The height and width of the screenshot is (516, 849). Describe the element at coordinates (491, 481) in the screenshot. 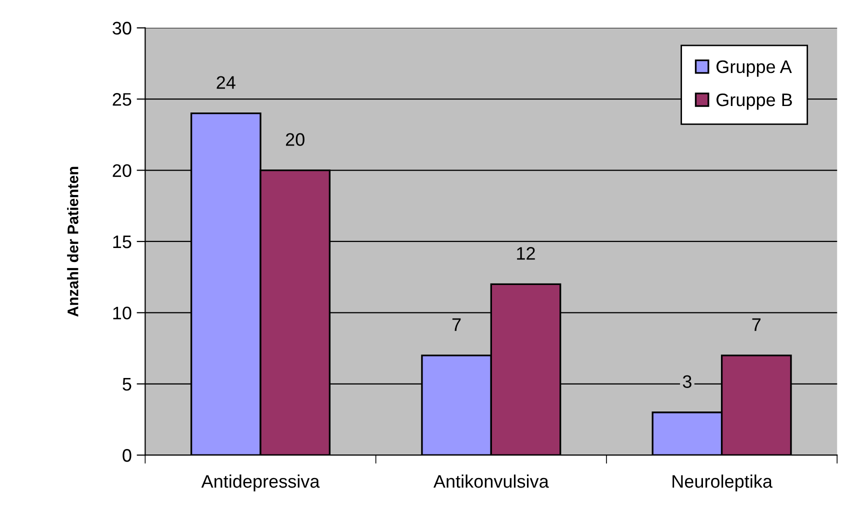

I see `x-tick-label: Antikonvulsiva` at that location.